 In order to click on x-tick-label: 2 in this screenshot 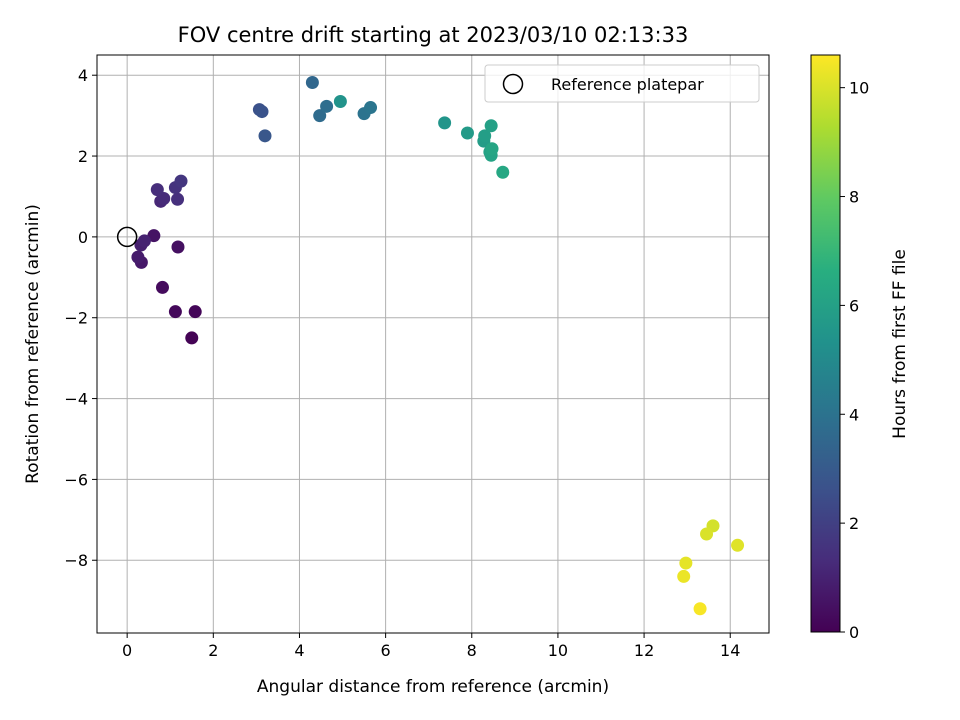, I will do `click(213, 650)`.